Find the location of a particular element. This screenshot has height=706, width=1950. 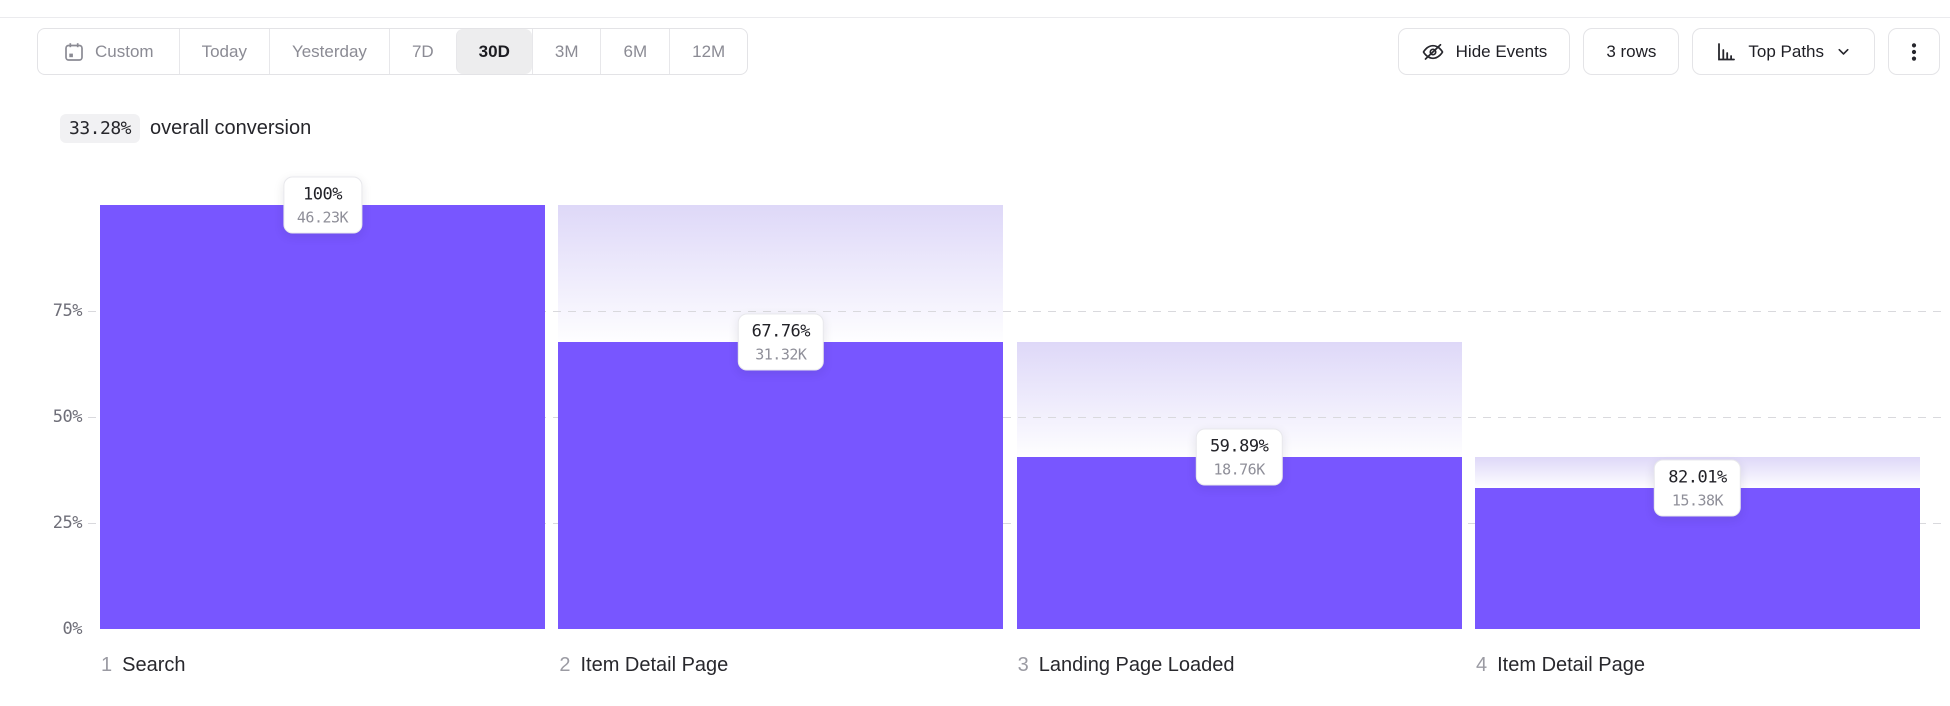

date-range-3m: 3M is located at coordinates (566, 51).